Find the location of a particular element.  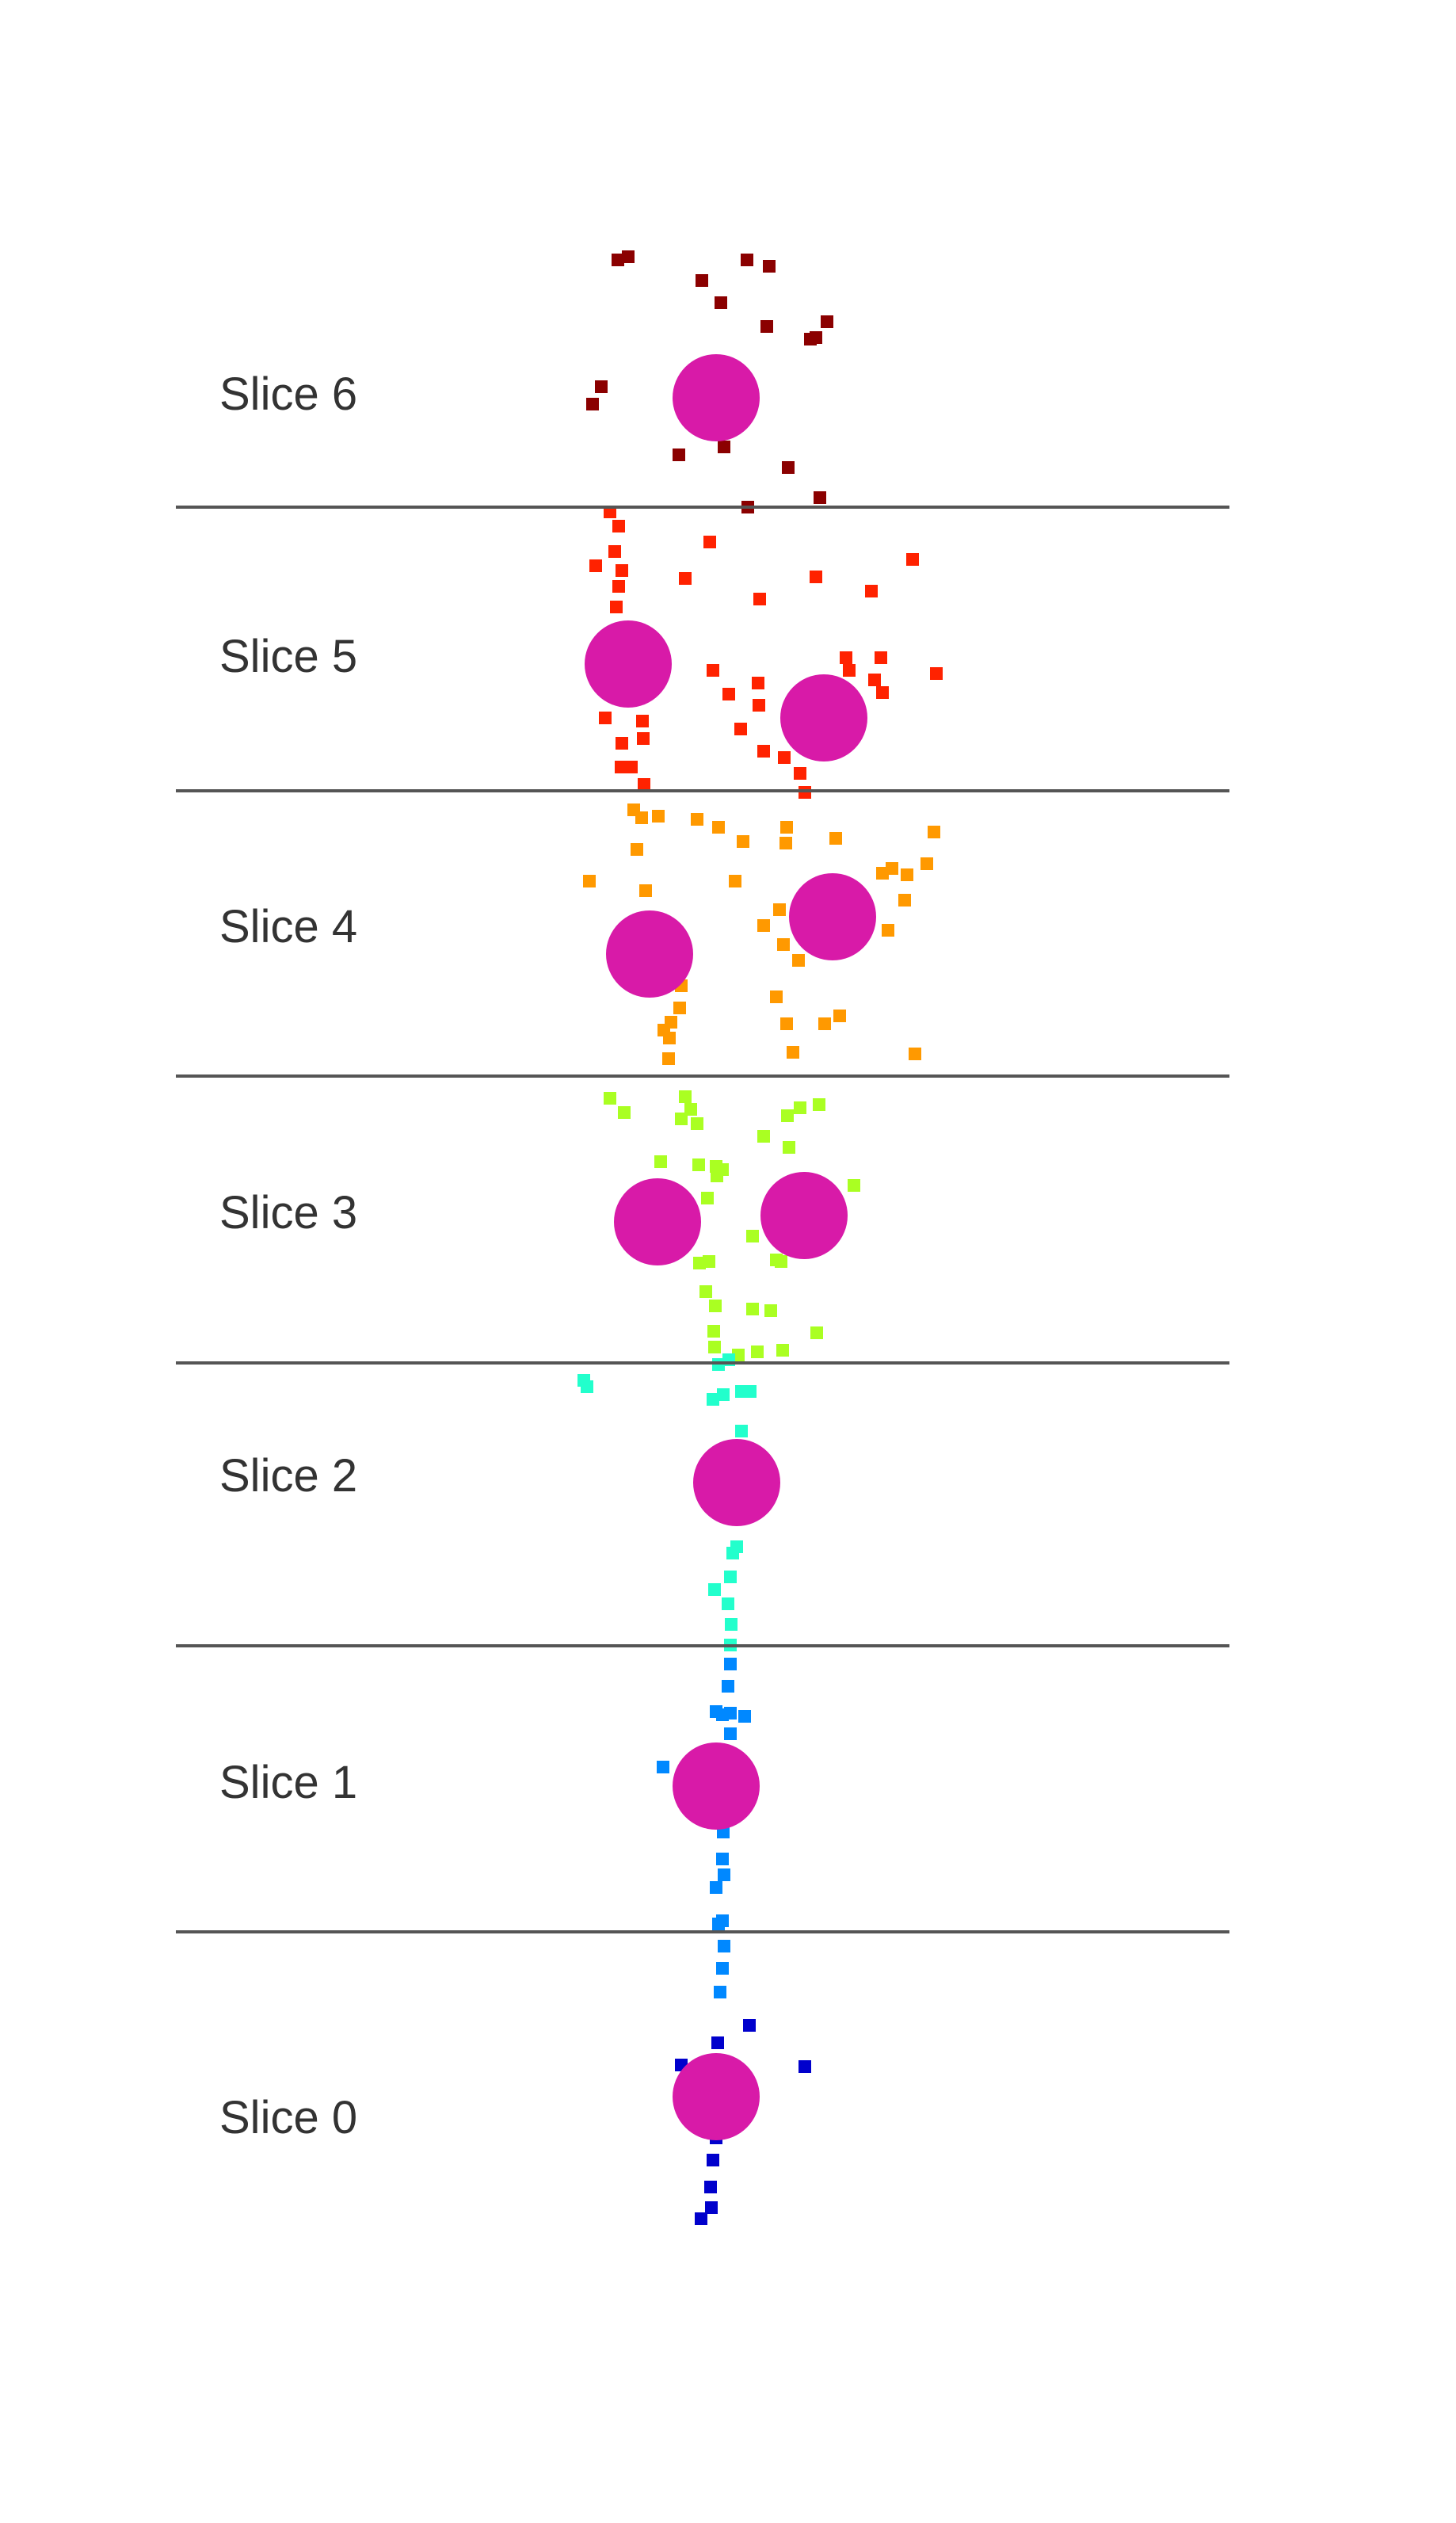

slice-label-1: Slice 1 is located at coordinates (288, 1782).